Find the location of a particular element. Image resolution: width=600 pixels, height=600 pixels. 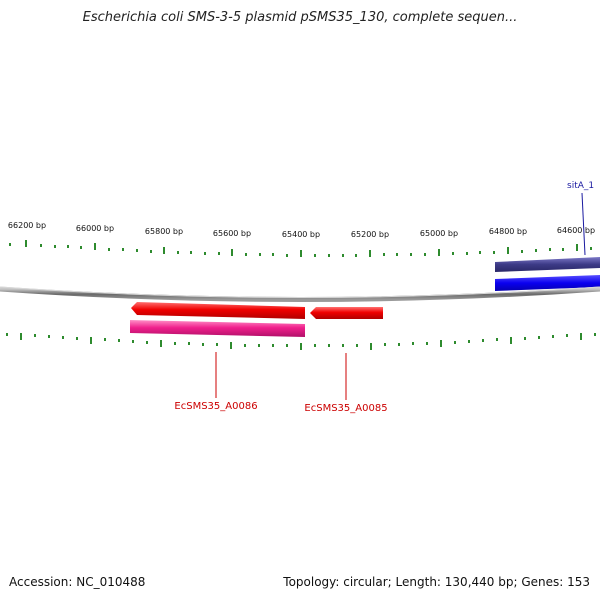

gene-label-a0085: EcSMS35_A0085 is located at coordinates (345, 408).